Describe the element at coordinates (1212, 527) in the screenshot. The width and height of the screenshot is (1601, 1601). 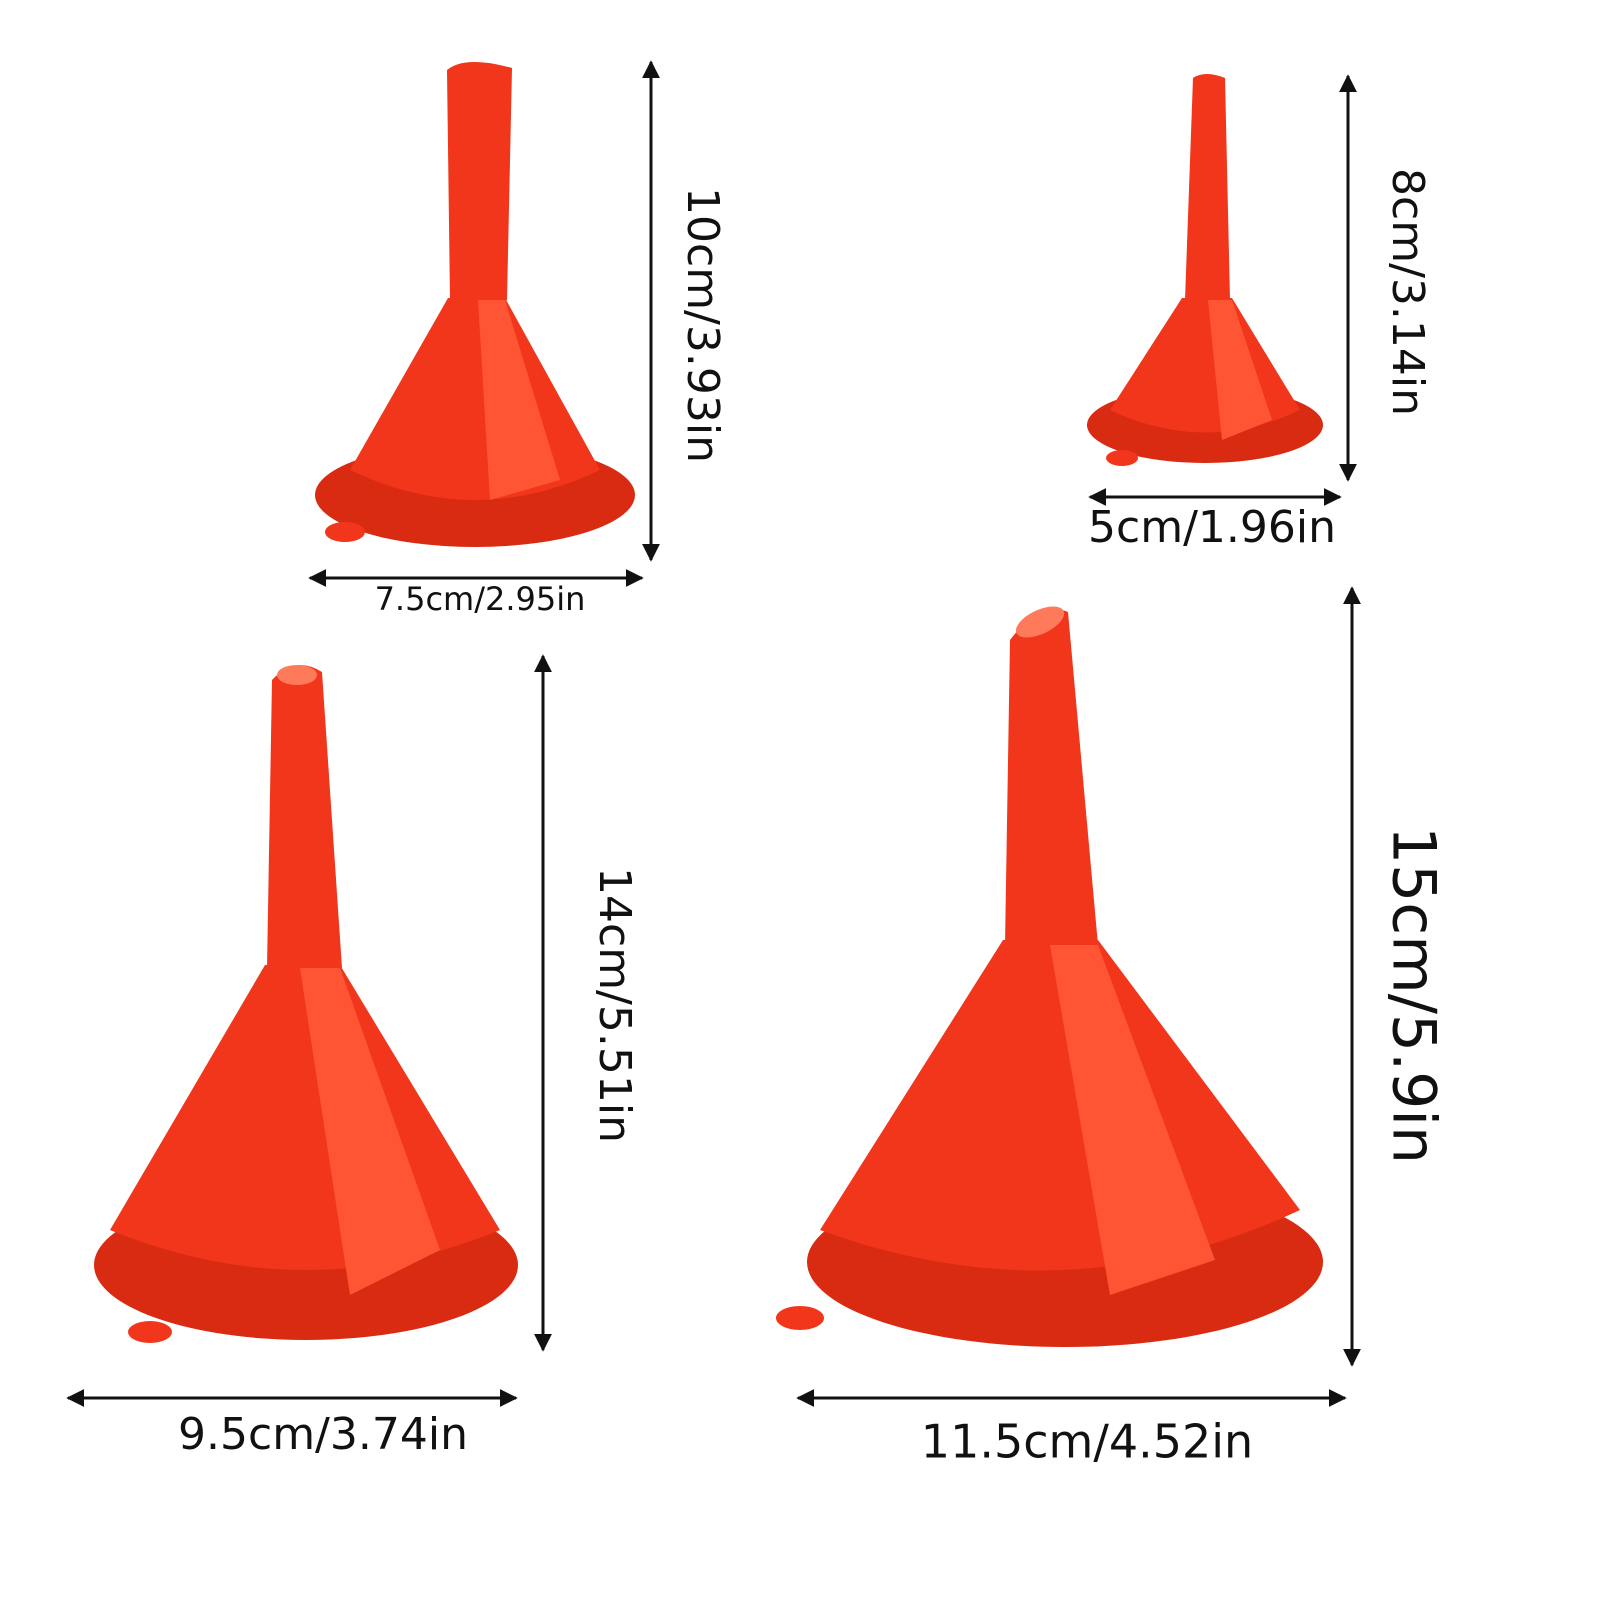
I see `width-label: 5cm/1.96in` at that location.